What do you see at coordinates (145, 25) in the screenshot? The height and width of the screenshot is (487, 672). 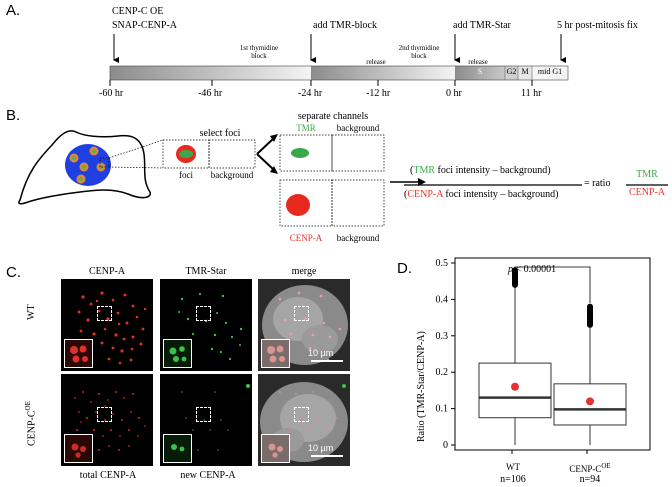 I see `label-snap-cenpa: SNAP-CENP-A` at bounding box center [145, 25].